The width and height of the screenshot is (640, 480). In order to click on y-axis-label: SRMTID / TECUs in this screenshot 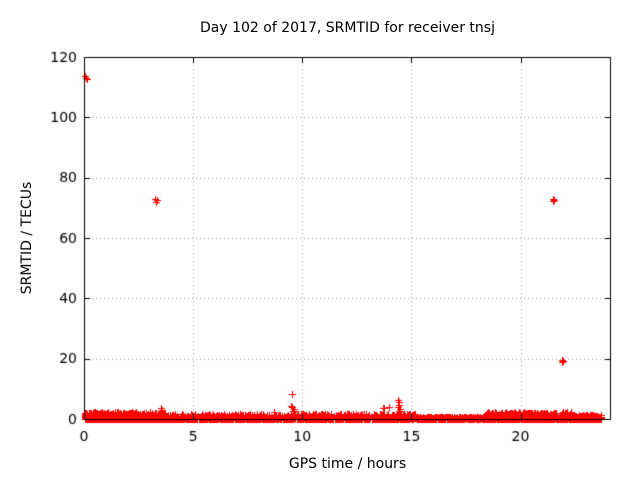, I will do `click(27, 238)`.